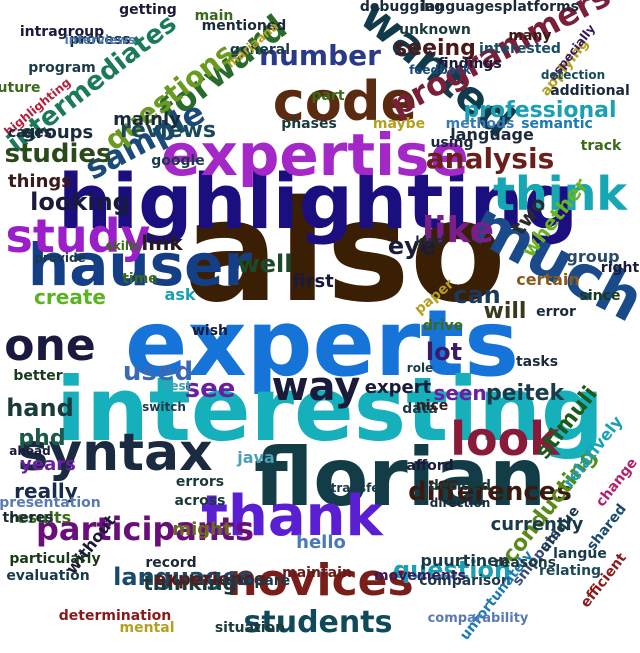  What do you see at coordinates (77, 236) in the screenshot?
I see `word-study: study` at bounding box center [77, 236].